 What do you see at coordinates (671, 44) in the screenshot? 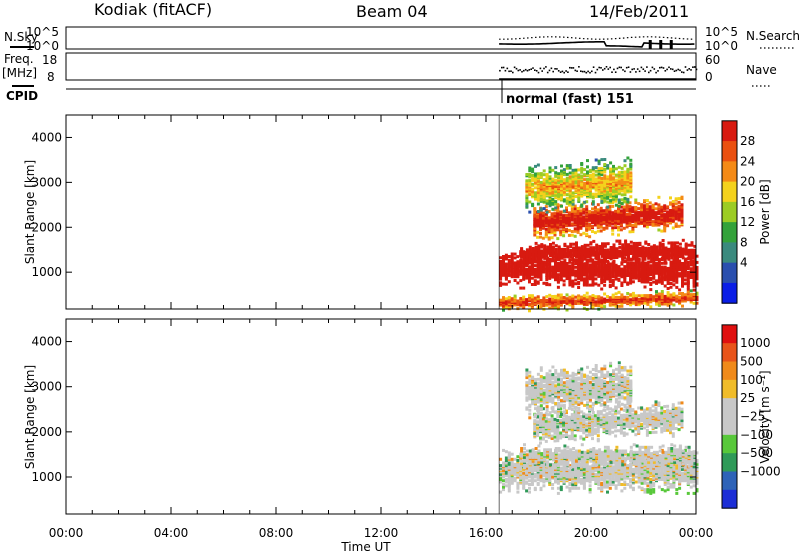
I see `nsky-spike` at bounding box center [671, 44].